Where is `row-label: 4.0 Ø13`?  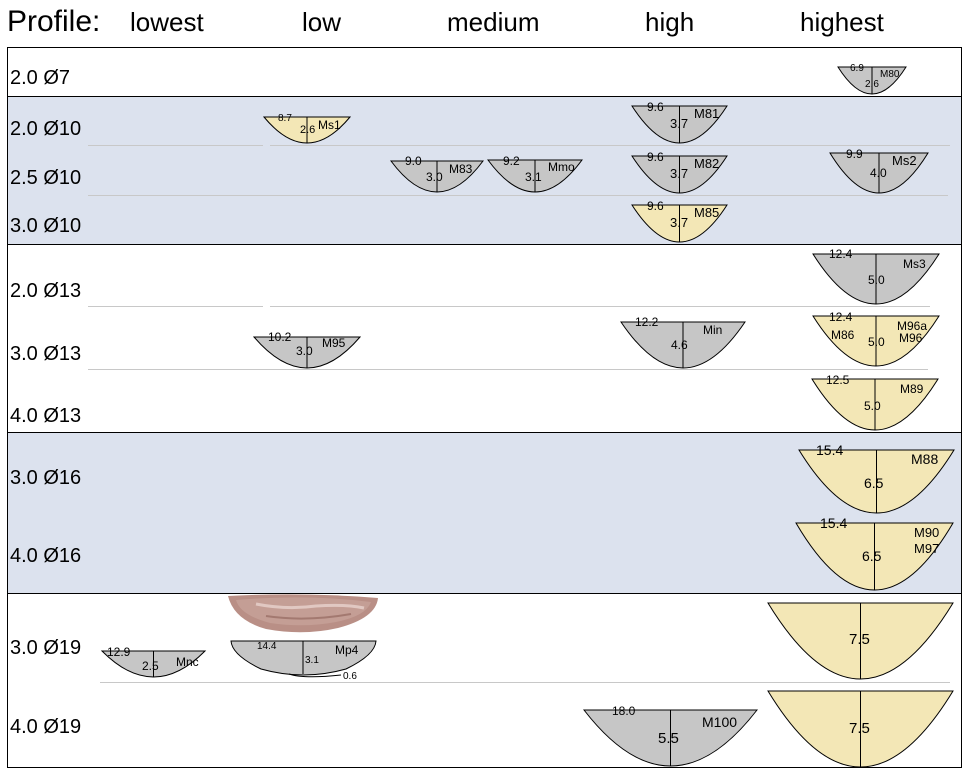 row-label: 4.0 Ø13 is located at coordinates (46, 416).